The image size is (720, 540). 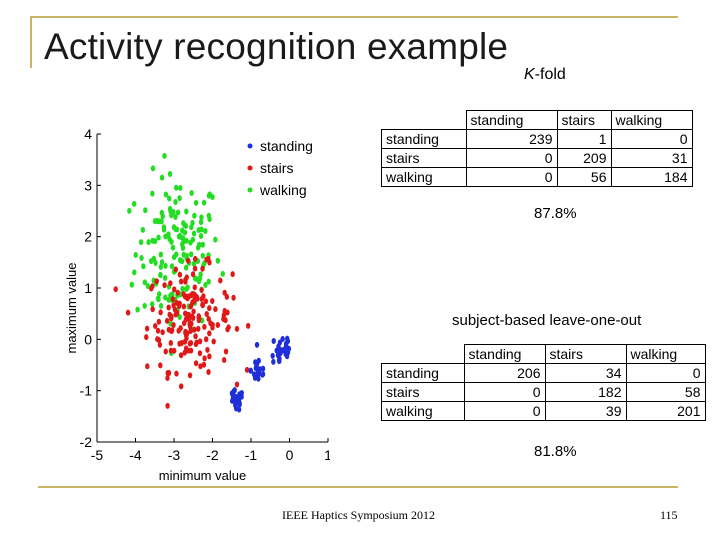 I want to click on frame-left-rule, so click(x=31, y=42).